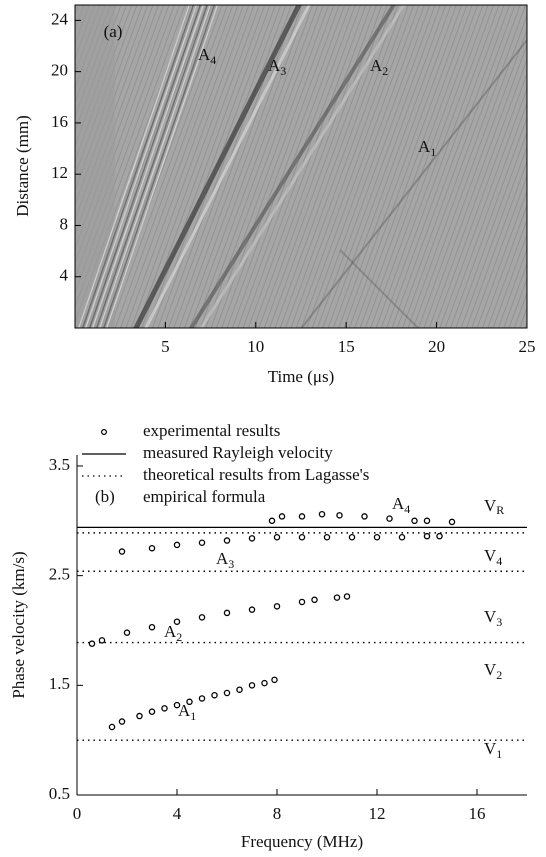 This screenshot has height=857, width=546. I want to click on y-tick-label: 12, so click(59, 172).